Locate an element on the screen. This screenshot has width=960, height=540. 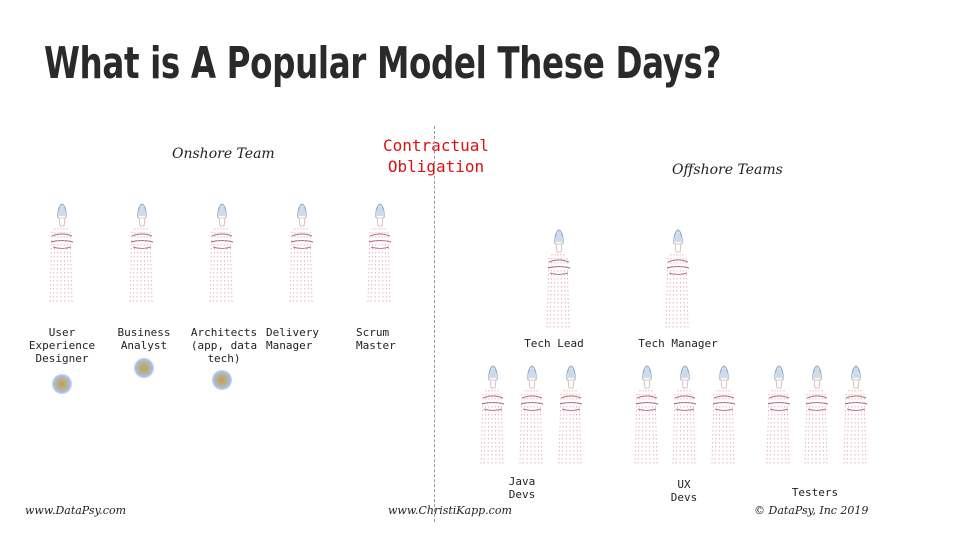
footer-left-url: www.DataPsy.com is located at coordinates (76, 510).